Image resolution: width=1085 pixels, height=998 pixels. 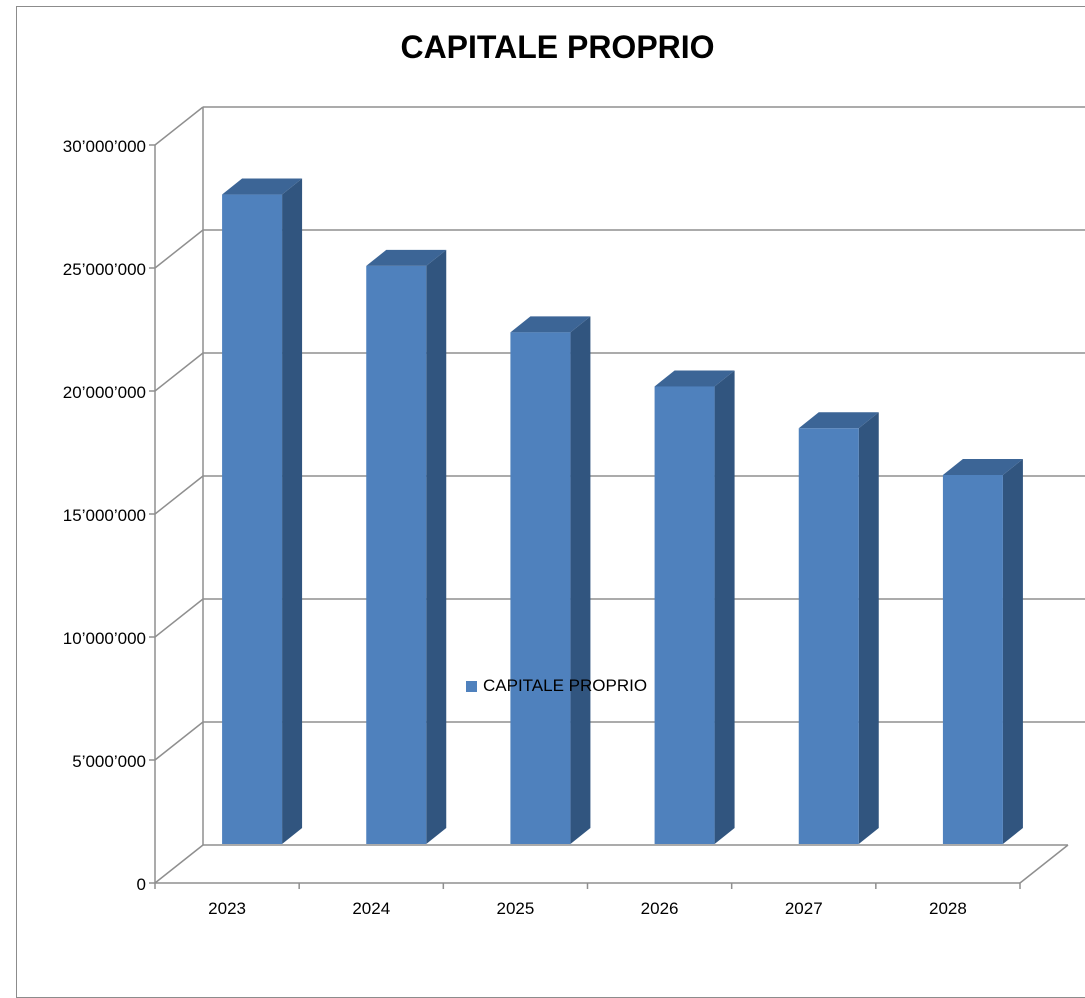 I want to click on legend: CAPITALE PROPRIO, so click(x=556, y=686).